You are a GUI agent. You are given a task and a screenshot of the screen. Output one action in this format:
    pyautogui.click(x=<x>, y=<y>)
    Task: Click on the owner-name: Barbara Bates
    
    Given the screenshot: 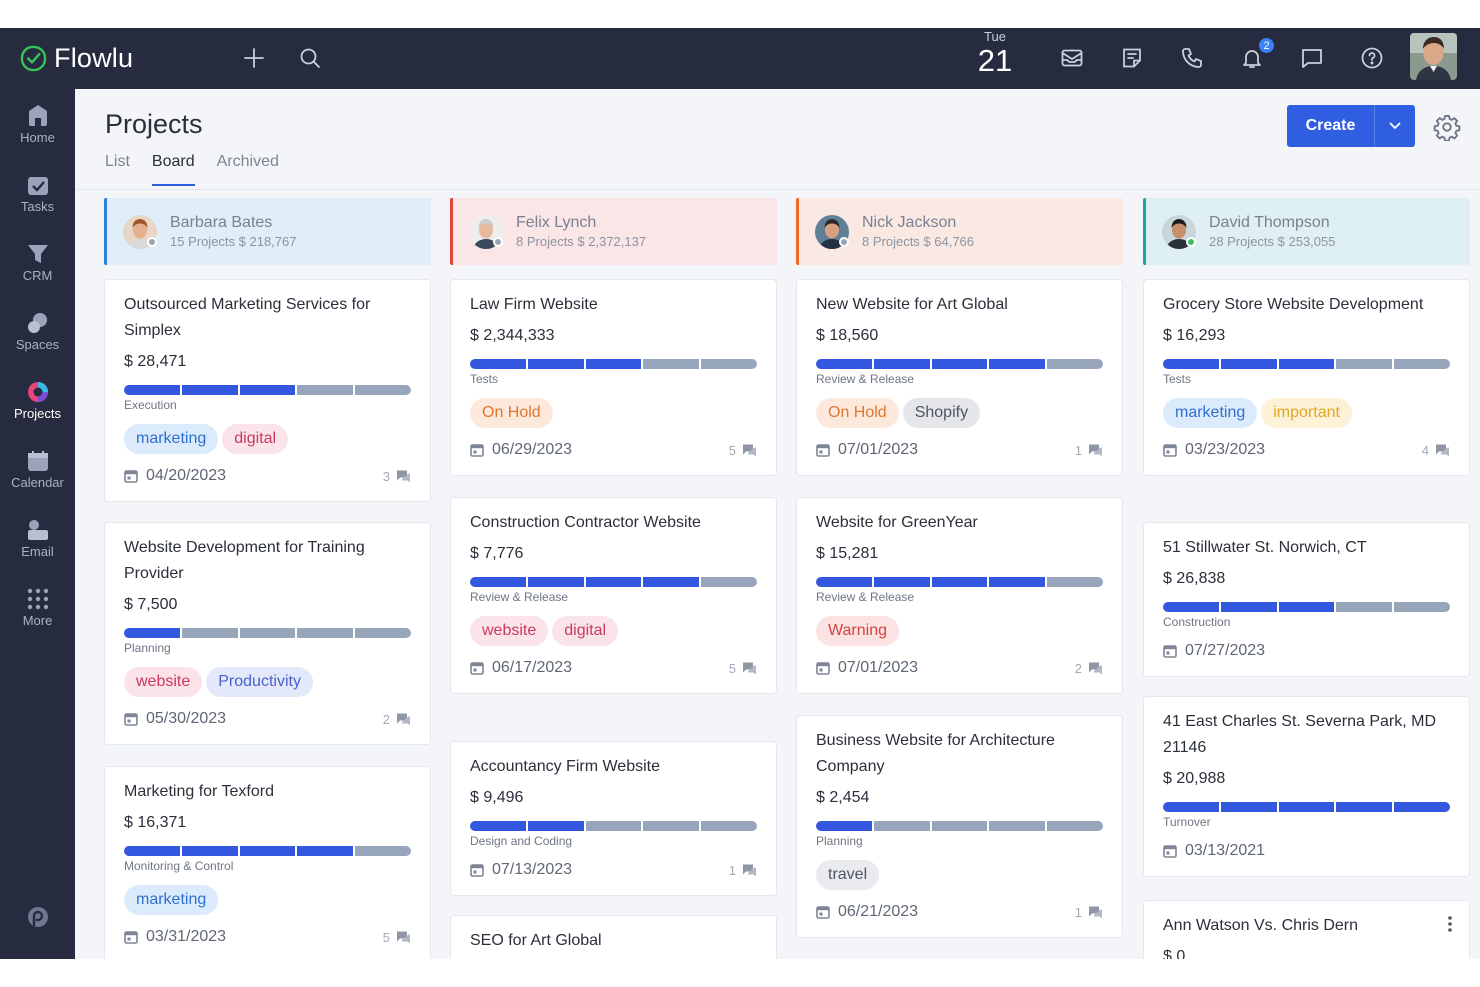 What is the action you would take?
    pyautogui.click(x=221, y=222)
    